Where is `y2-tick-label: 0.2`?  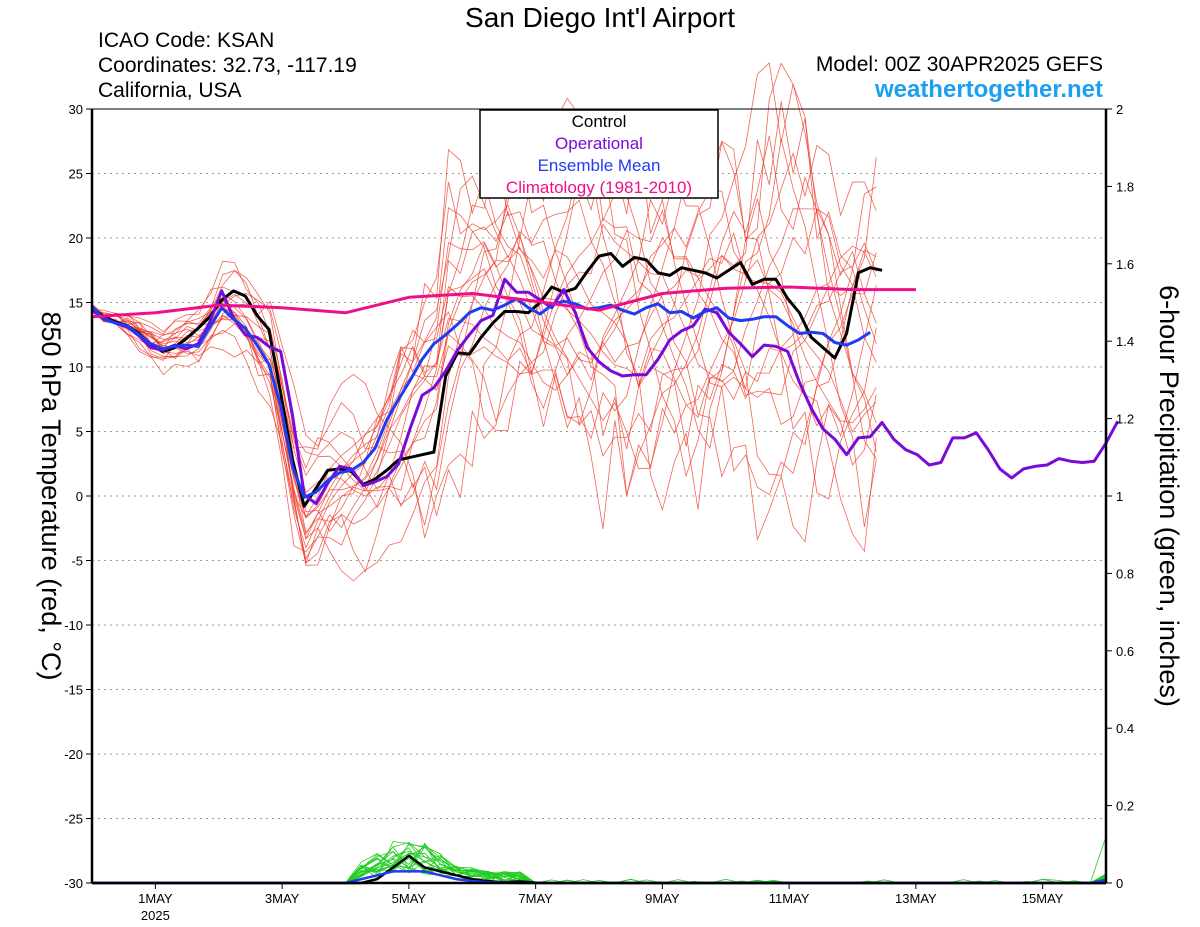 y2-tick-label: 0.2 is located at coordinates (1125, 806).